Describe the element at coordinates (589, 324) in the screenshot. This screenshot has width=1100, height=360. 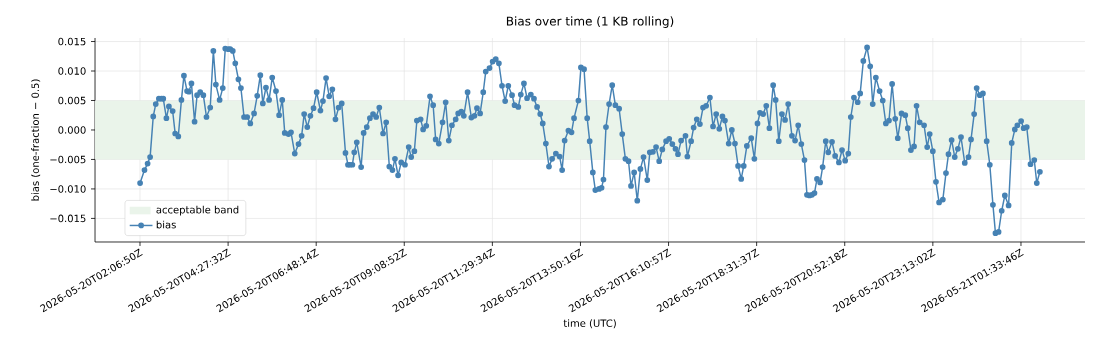
I see `x-axis-title: time (UTC)` at that location.